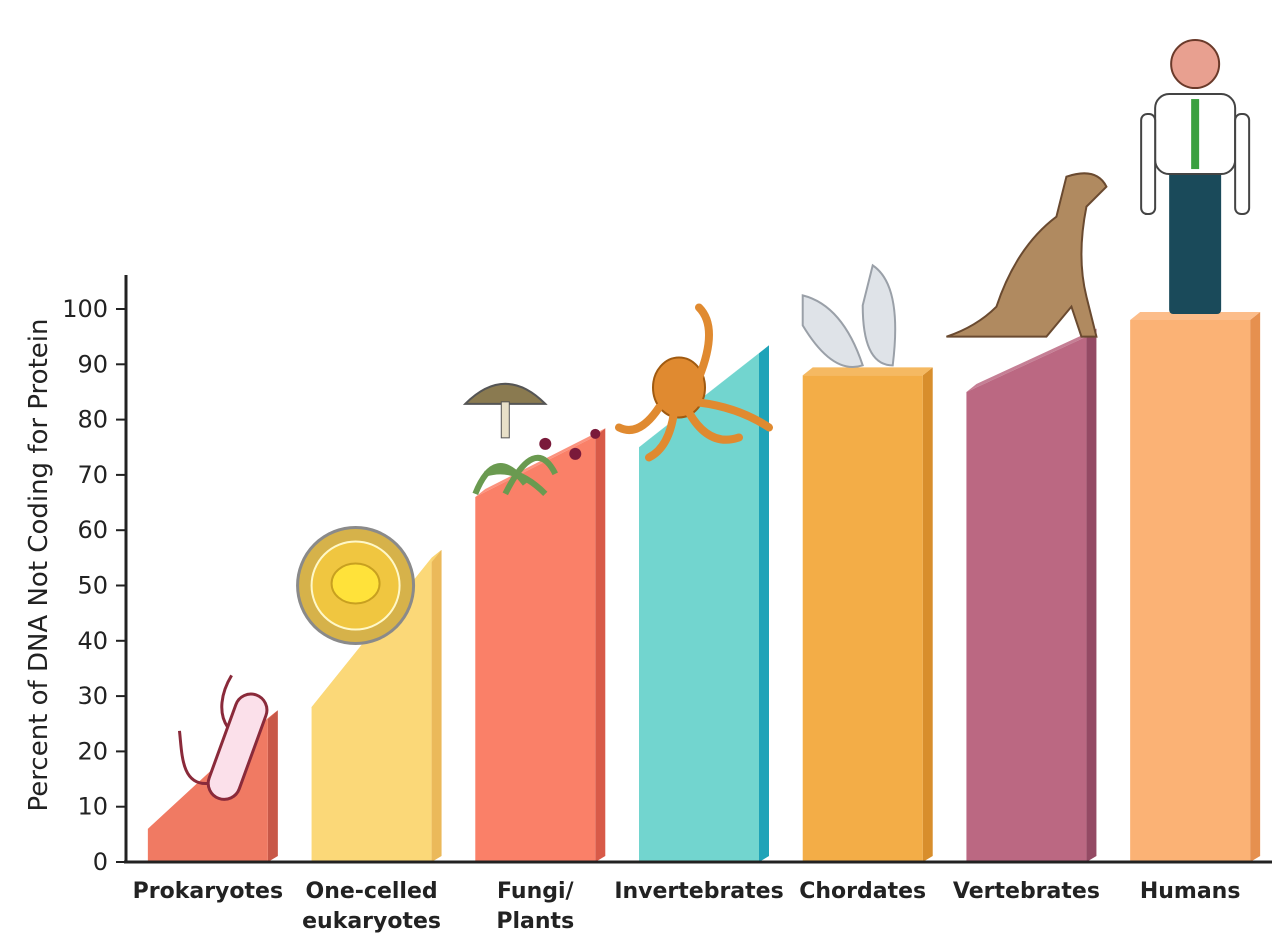 The height and width of the screenshot is (949, 1280). Describe the element at coordinates (92, 530) in the screenshot. I see `y-tick-label: 60` at that location.